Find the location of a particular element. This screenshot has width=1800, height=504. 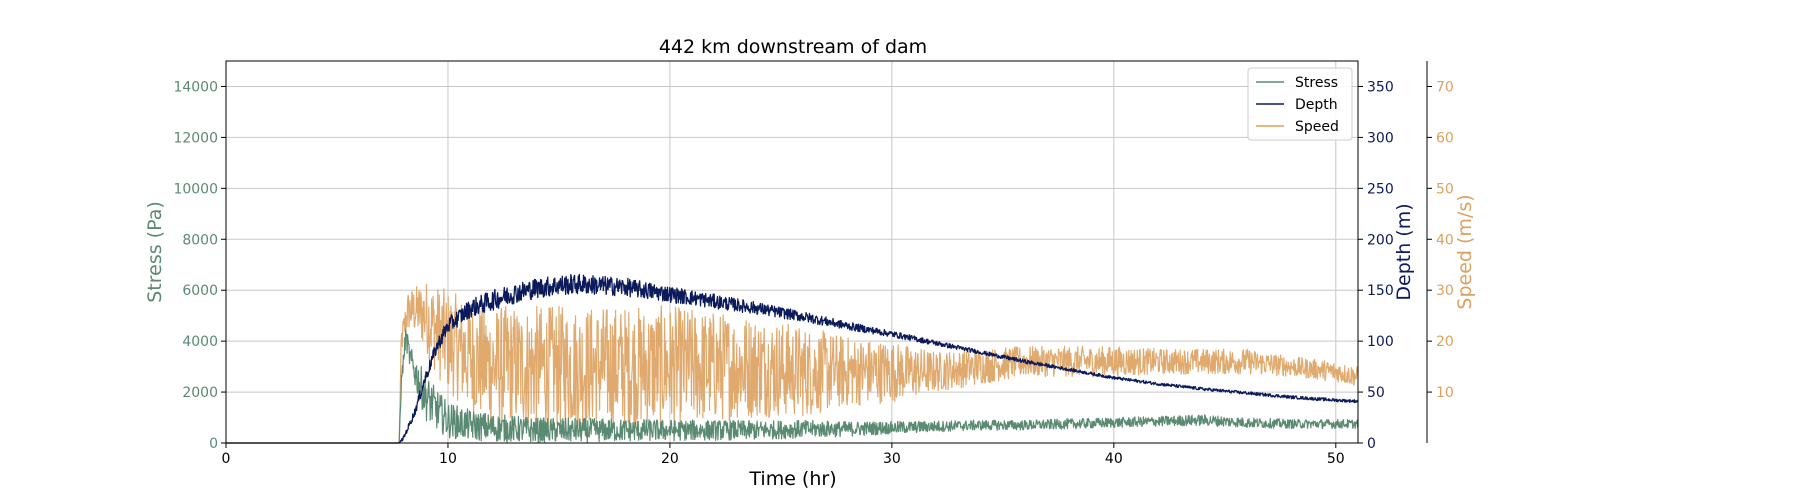

x-tick-label: 20 is located at coordinates (670, 459).